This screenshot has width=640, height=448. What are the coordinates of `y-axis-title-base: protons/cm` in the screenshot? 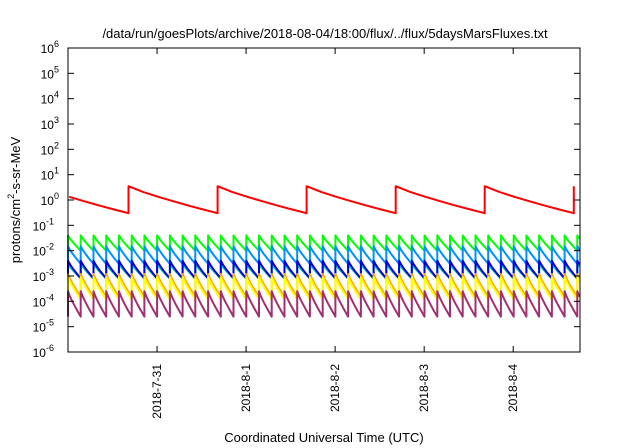 It's located at (15, 231).